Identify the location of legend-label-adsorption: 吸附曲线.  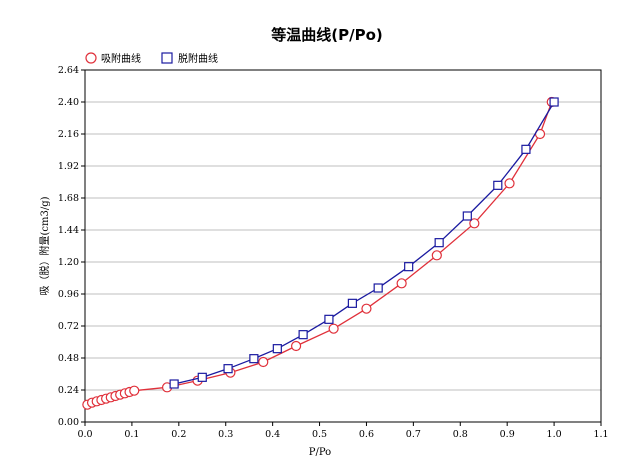
(121, 58).